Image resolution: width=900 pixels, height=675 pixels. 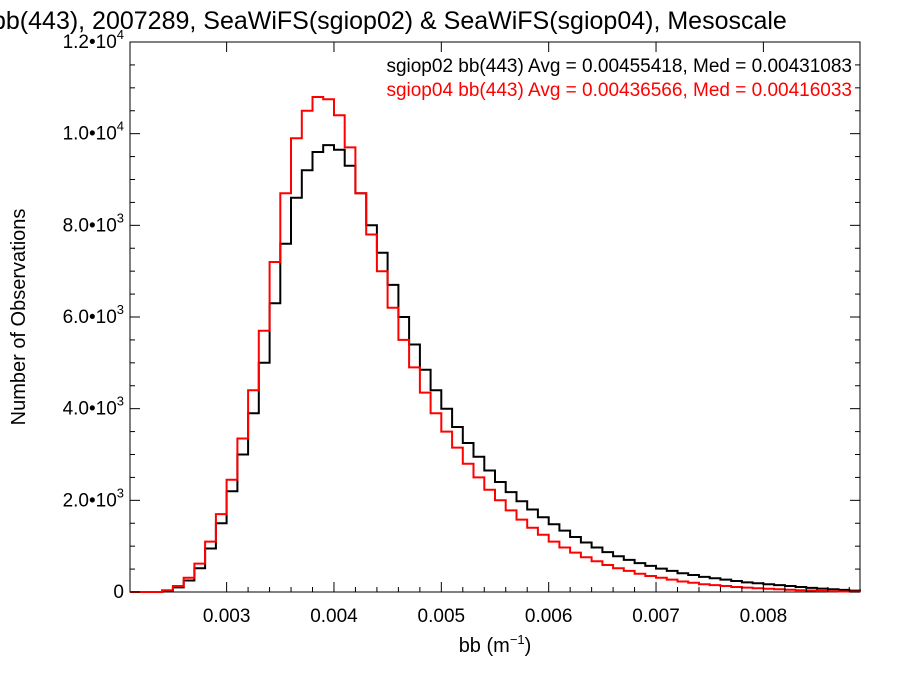 What do you see at coordinates (93, 498) in the screenshot?
I see `y-tick-label-1: 2.0•103` at bounding box center [93, 498].